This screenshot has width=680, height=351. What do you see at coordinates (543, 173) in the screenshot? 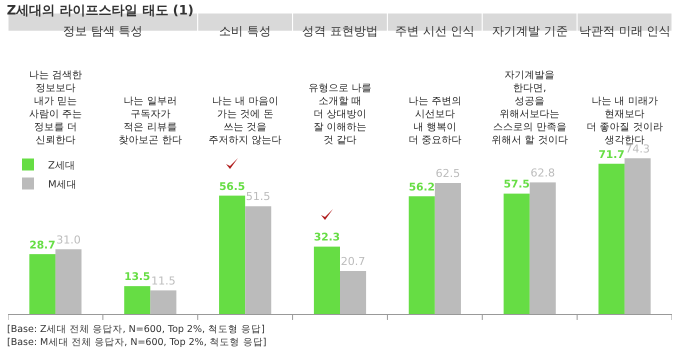
I see `data-label: 62.8` at bounding box center [543, 173].